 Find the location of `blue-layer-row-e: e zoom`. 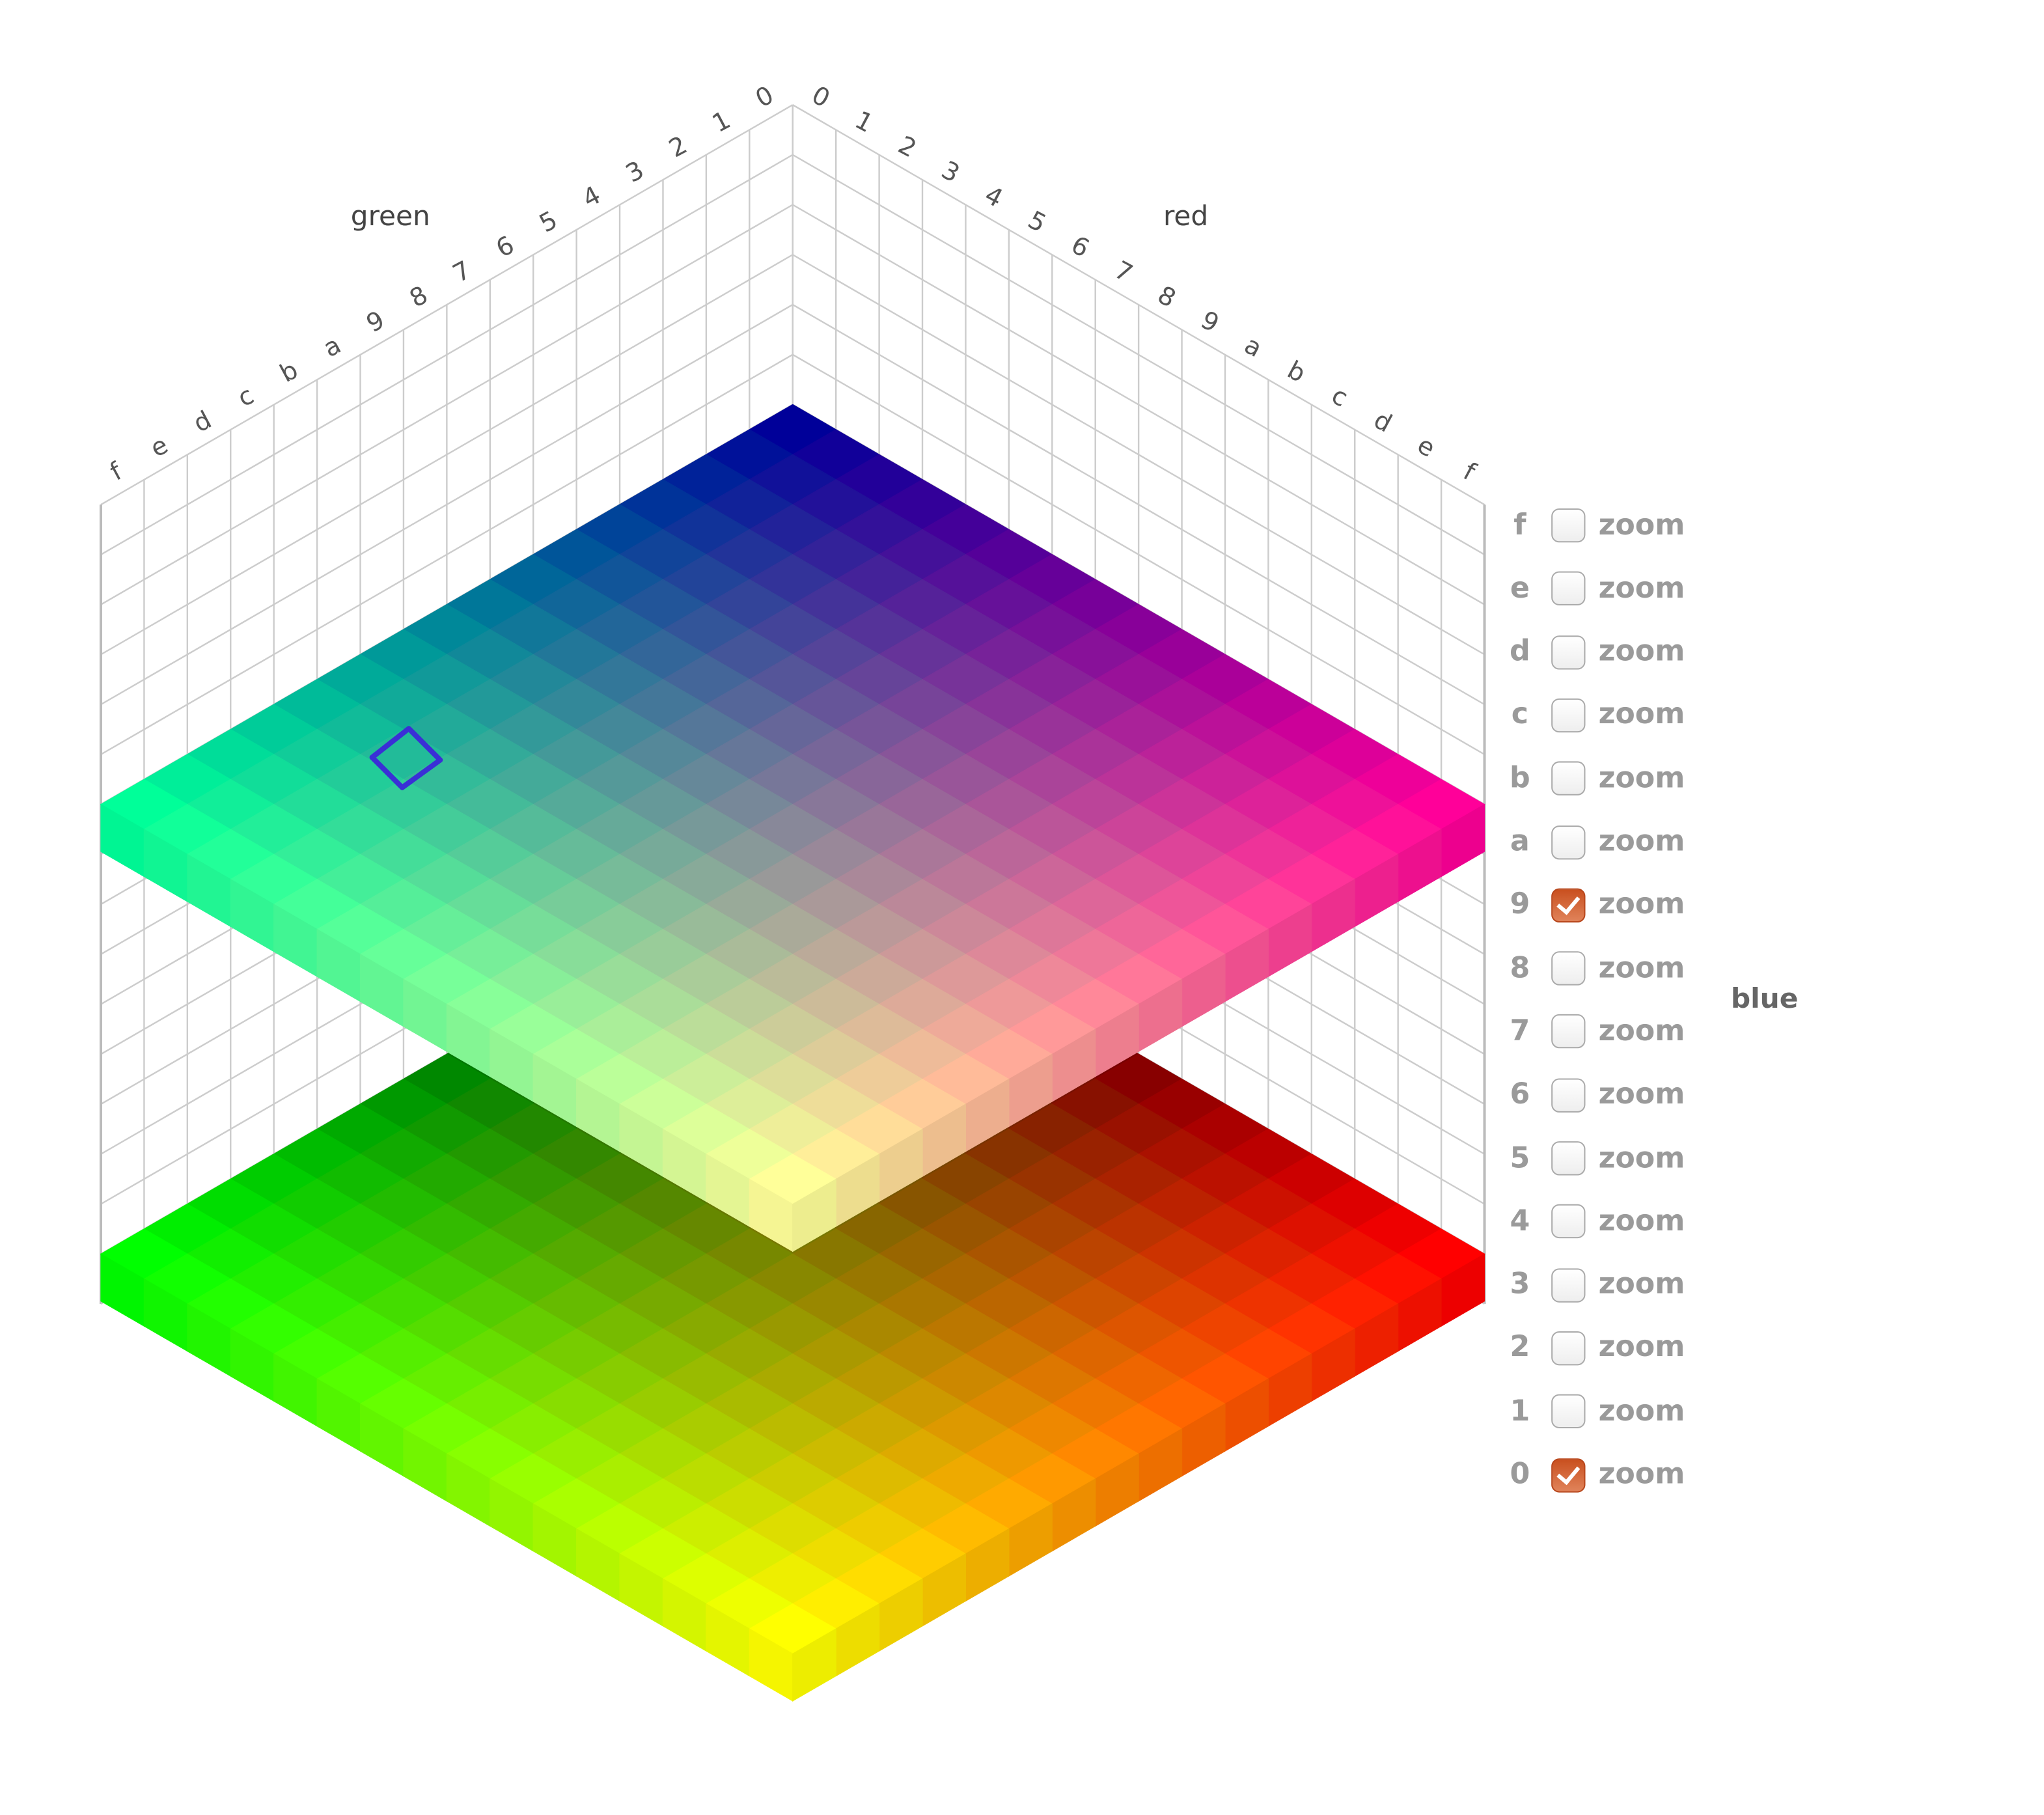

blue-layer-row-e: e zoom is located at coordinates (1595, 588).